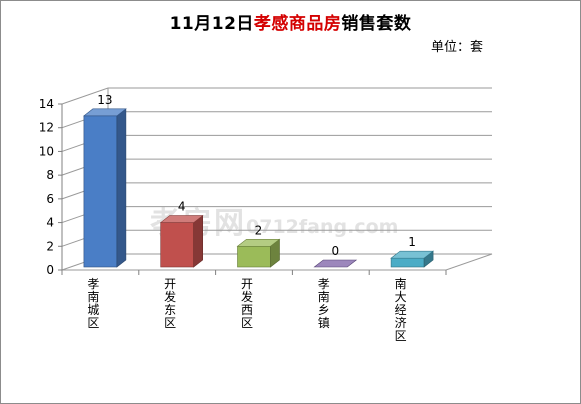  I want to click on unit-label: 单位：套, so click(457, 47).